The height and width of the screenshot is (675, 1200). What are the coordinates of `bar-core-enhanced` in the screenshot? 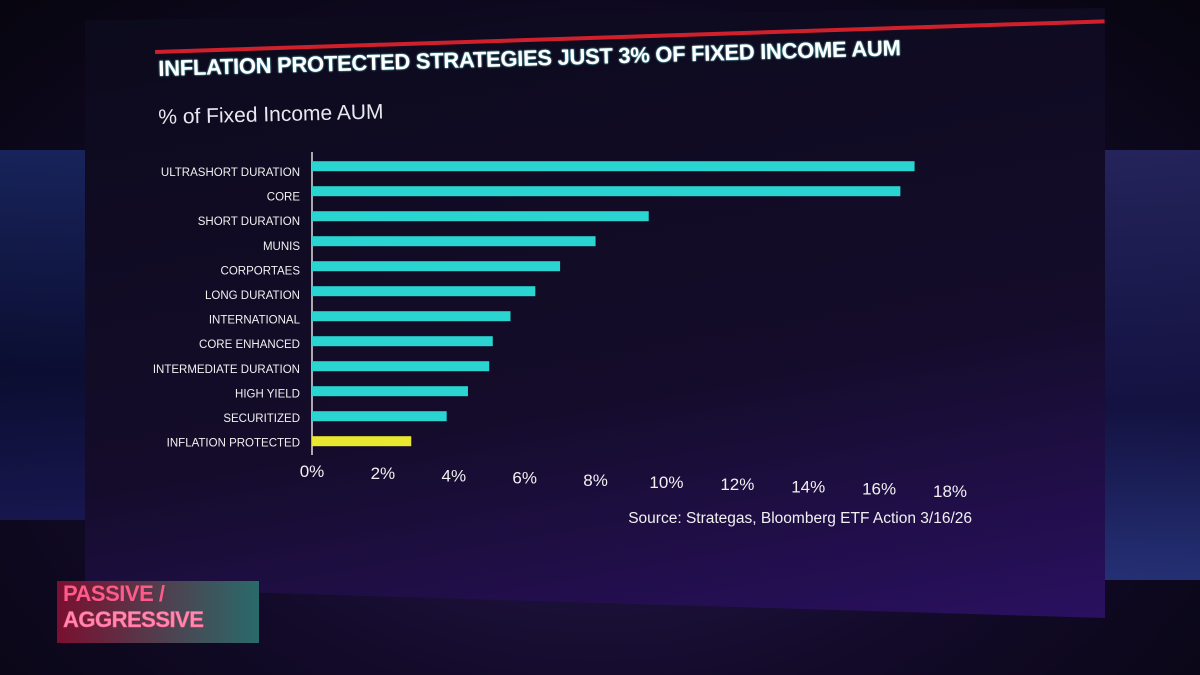 It's located at (402, 341).